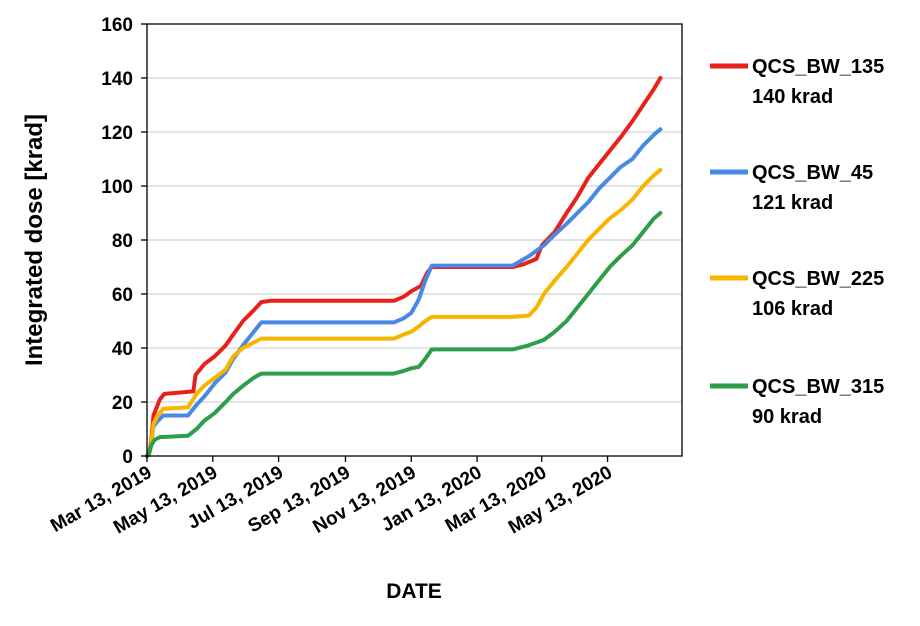 This screenshot has height=626, width=920. Describe the element at coordinates (818, 67) in the screenshot. I see `legend-series-name-0: QCS_BW_135` at that location.